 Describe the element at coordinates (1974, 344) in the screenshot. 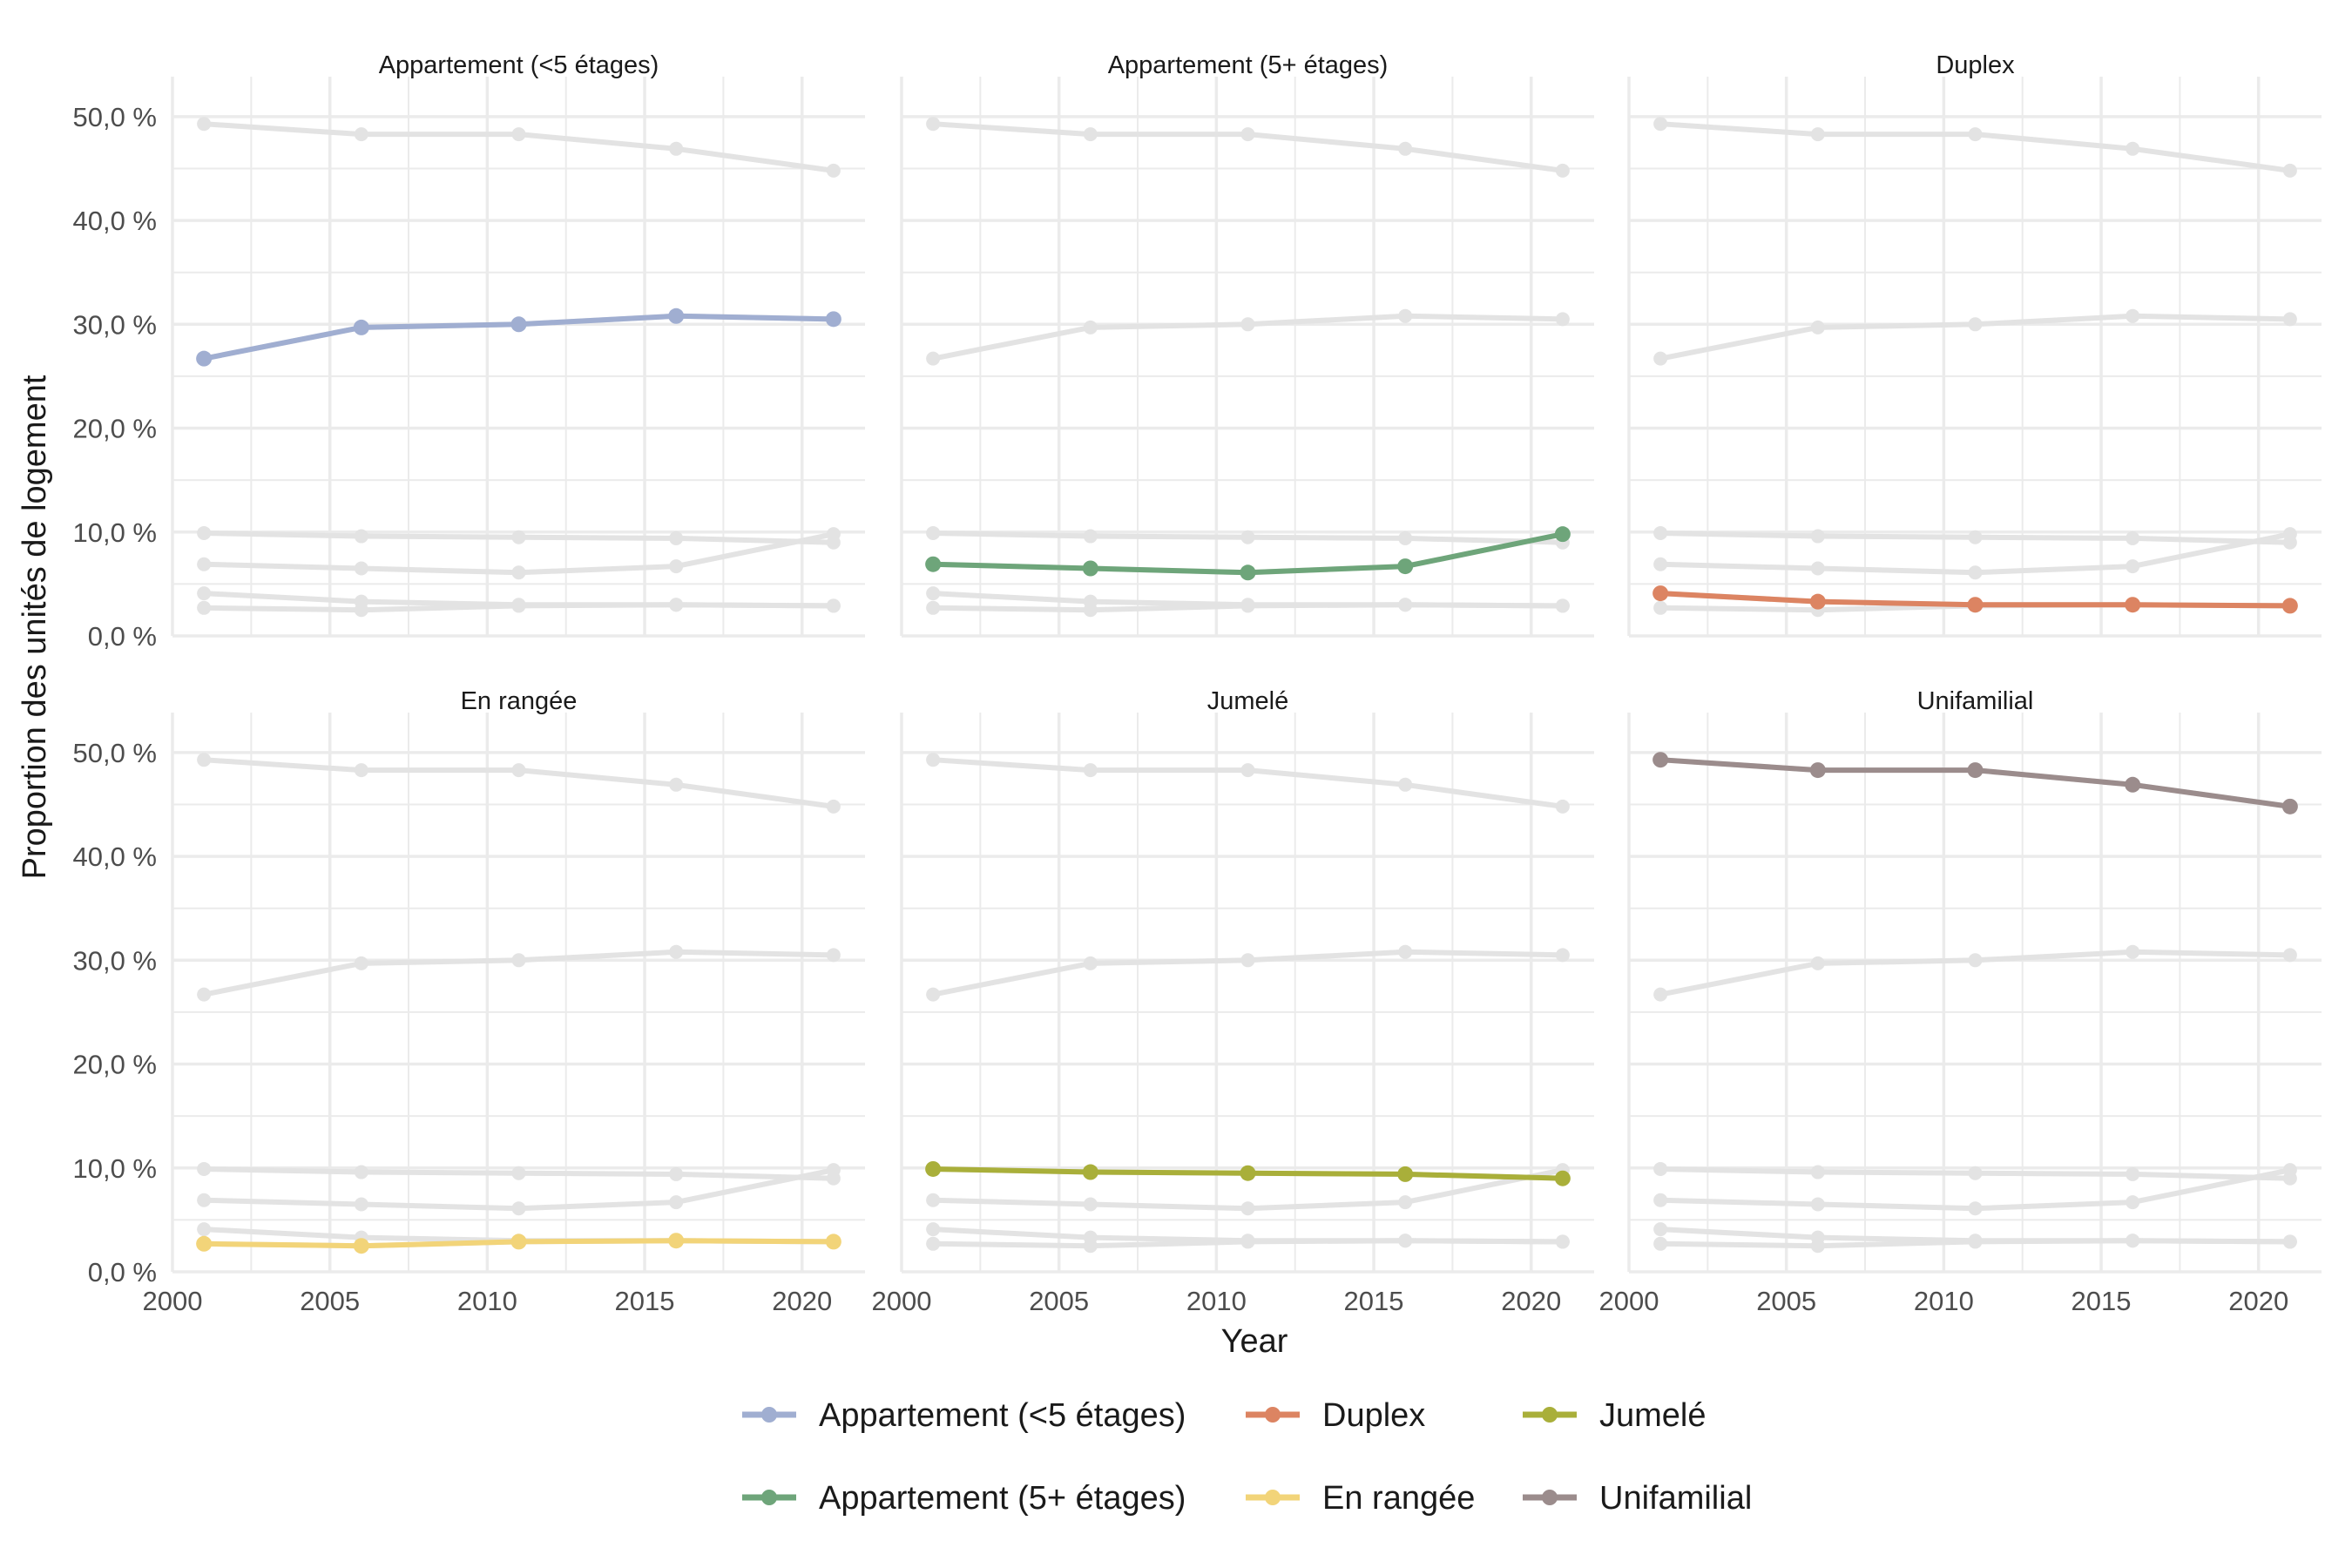

I see `facet-panel: Duplex` at that location.